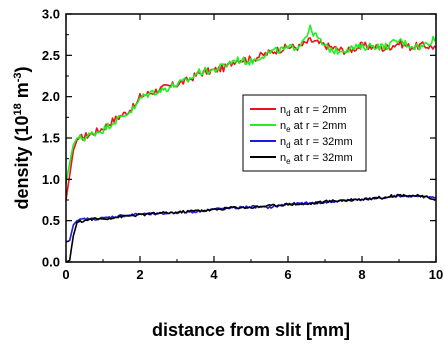 This screenshot has width=444, height=345. Describe the element at coordinates (436, 274) in the screenshot. I see `x-tick-label: 10` at that location.